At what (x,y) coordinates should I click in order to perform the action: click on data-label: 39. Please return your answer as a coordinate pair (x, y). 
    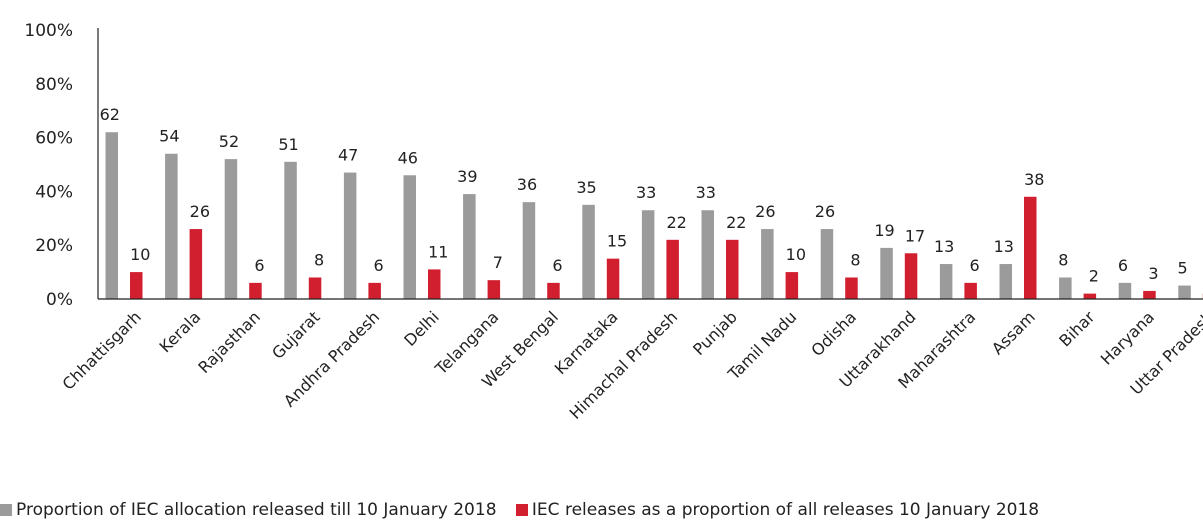
    Looking at the image, I should click on (467, 176).